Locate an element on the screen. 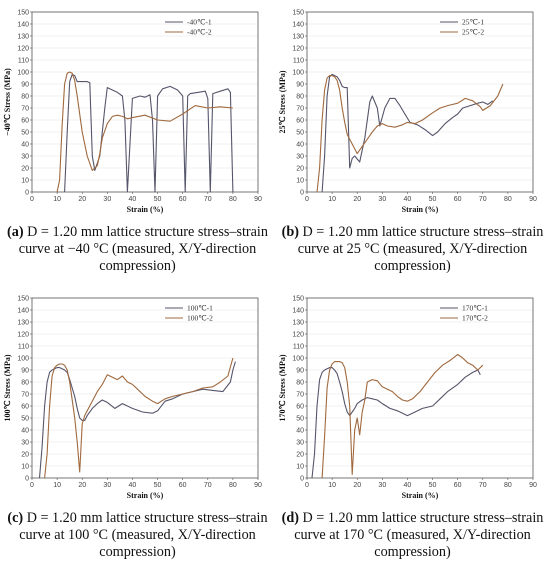  legend-label: 100℃-1 is located at coordinates (200, 308).